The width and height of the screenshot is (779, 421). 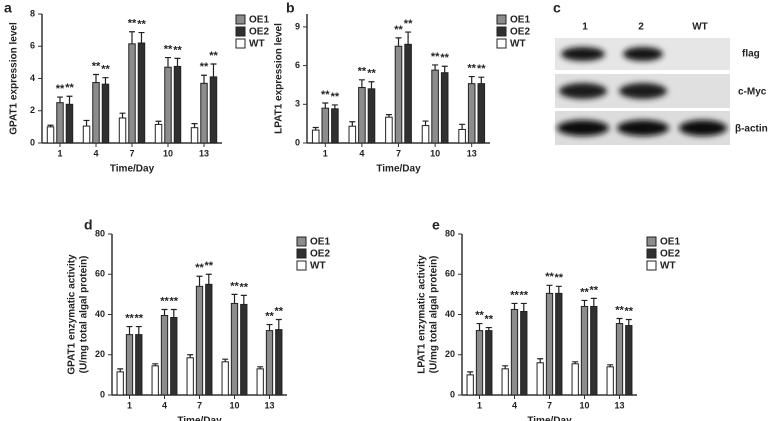 I want to click on y-tick-label: 80, so click(x=100, y=233).